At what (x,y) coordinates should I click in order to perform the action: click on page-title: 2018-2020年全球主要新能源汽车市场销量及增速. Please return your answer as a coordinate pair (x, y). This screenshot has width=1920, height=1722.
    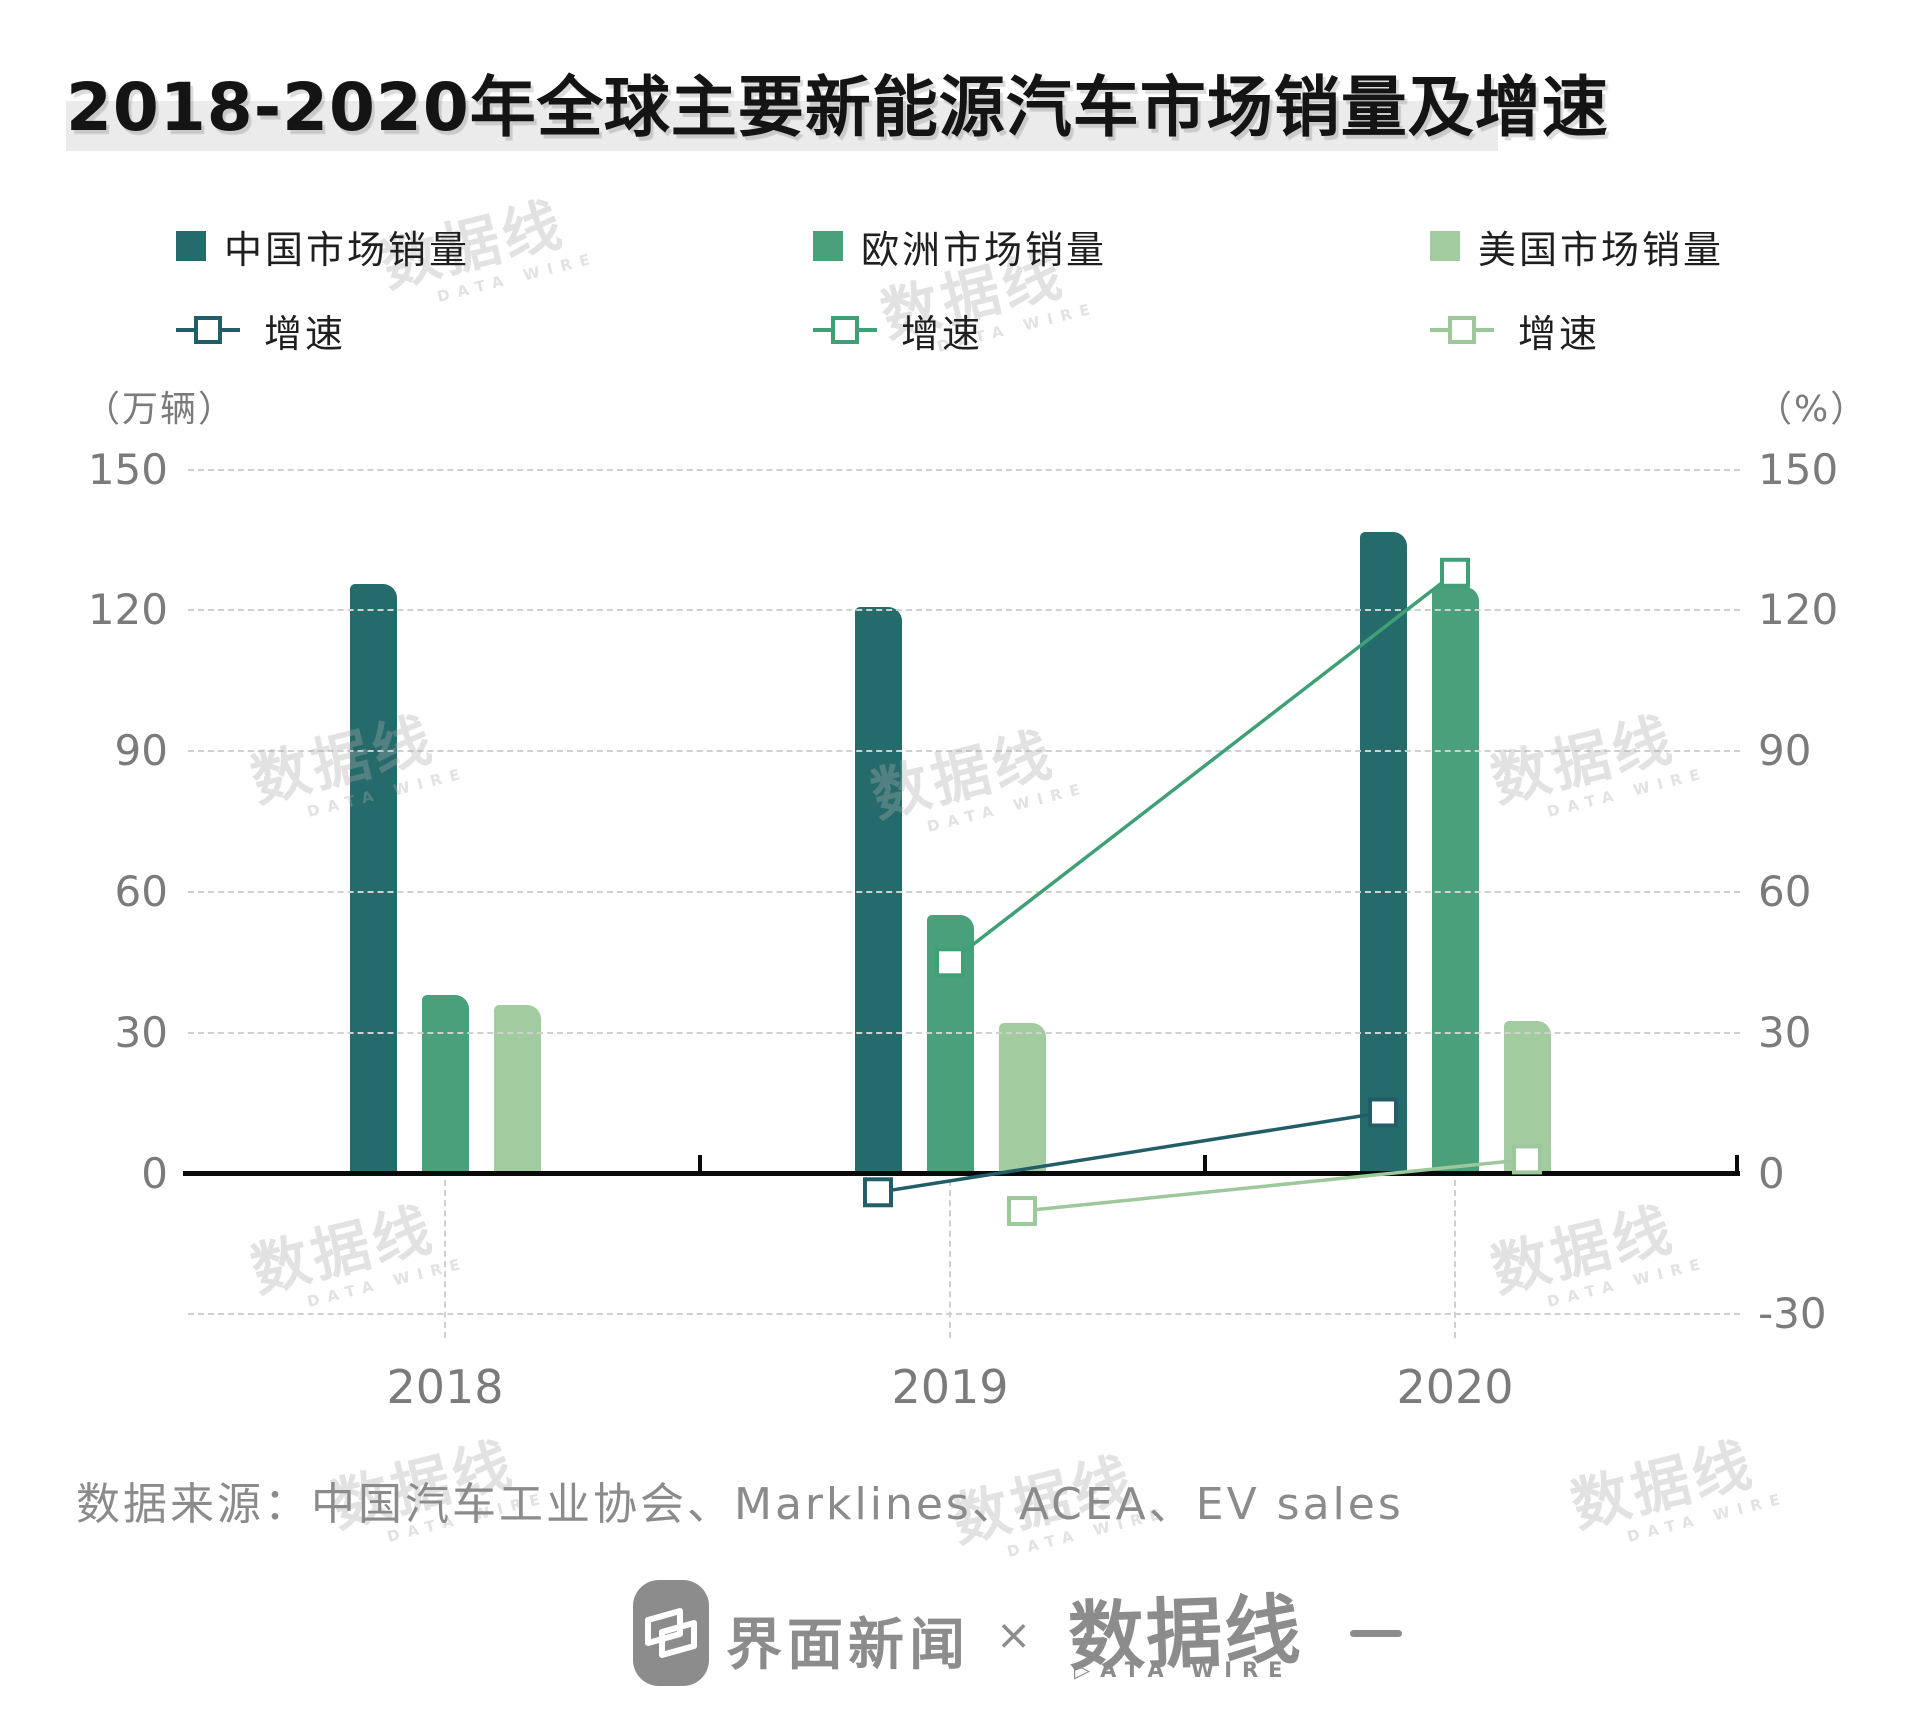
    Looking at the image, I should click on (837, 107).